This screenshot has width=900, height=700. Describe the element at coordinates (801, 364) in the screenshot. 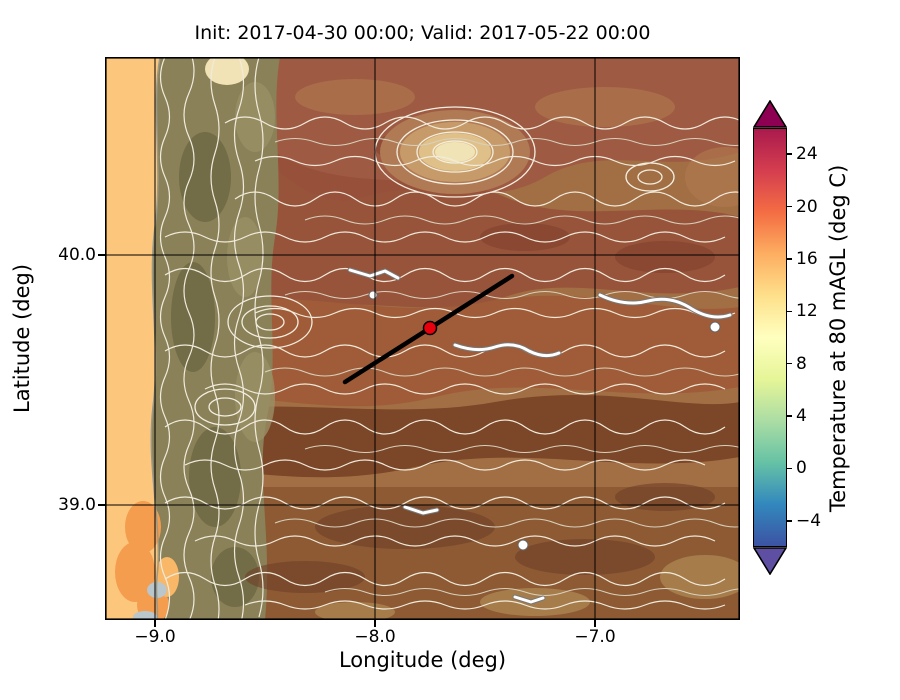

I see `colorbar-tick-label: 8` at that location.